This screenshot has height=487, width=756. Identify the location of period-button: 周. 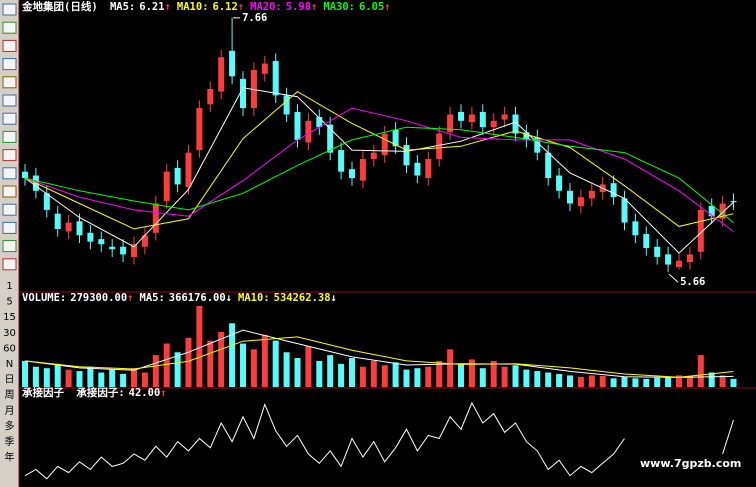
(10, 395).